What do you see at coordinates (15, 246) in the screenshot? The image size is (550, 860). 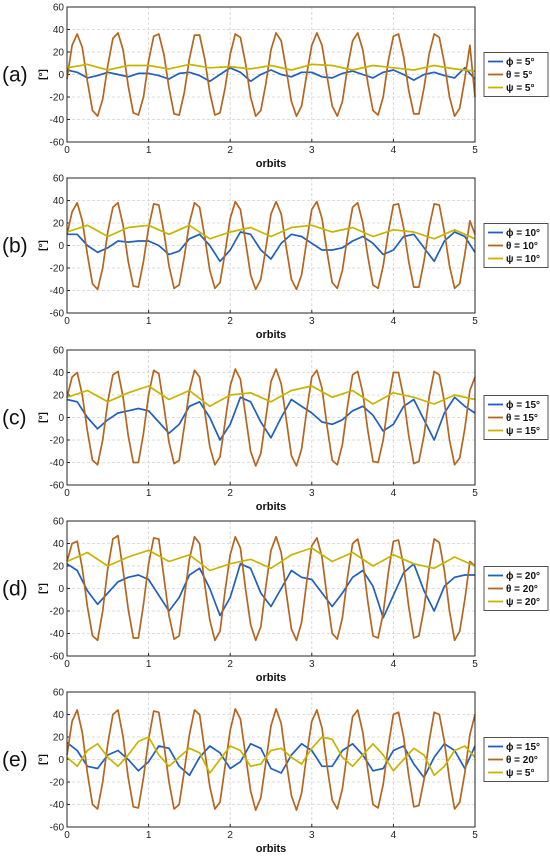 I see `panel-label: (b)` at bounding box center [15, 246].